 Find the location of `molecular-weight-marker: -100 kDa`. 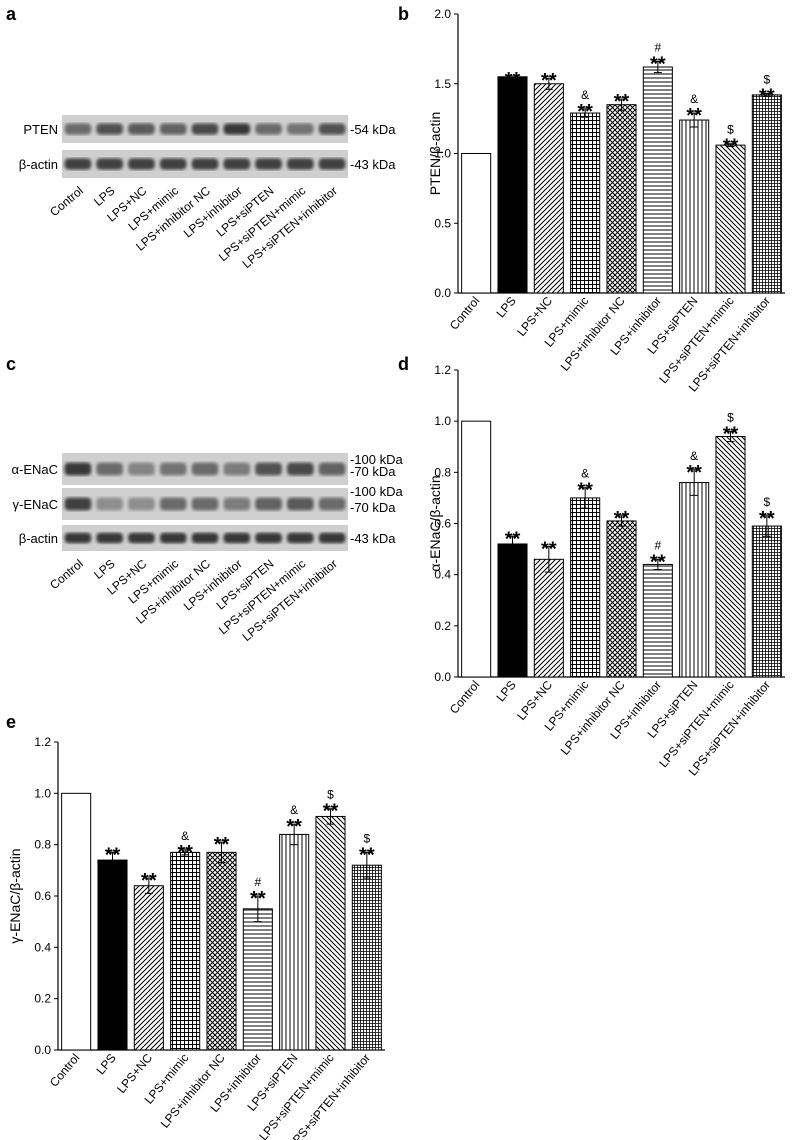

molecular-weight-marker: -100 kDa is located at coordinates (377, 459).